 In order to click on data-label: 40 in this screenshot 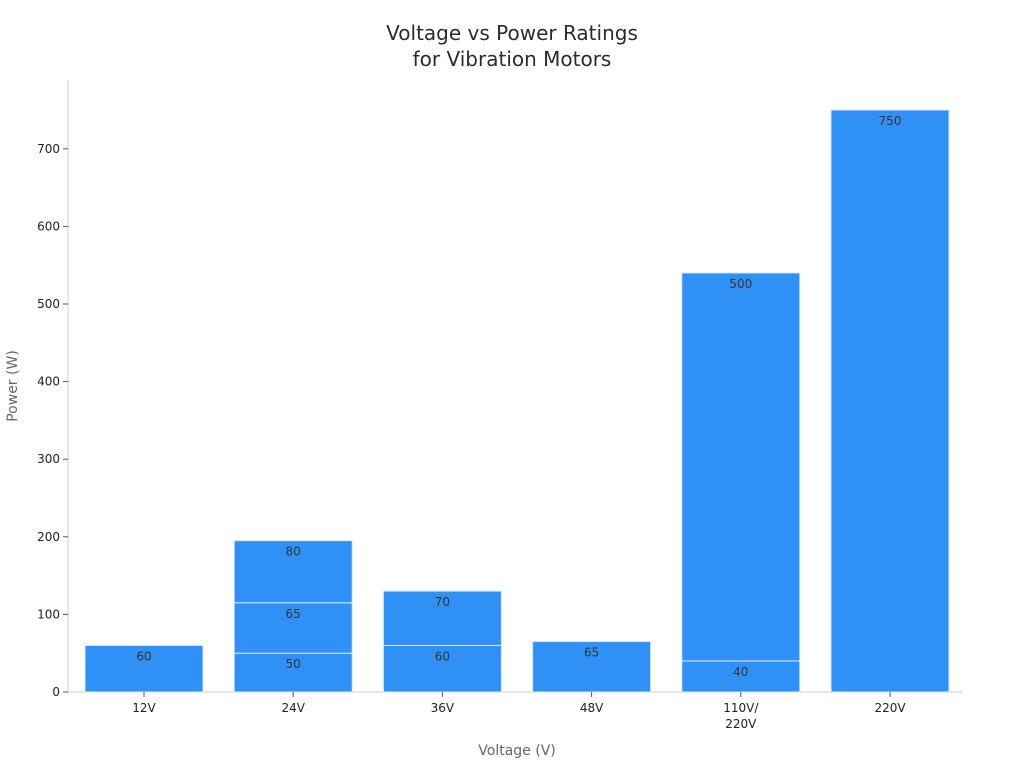, I will do `click(740, 672)`.